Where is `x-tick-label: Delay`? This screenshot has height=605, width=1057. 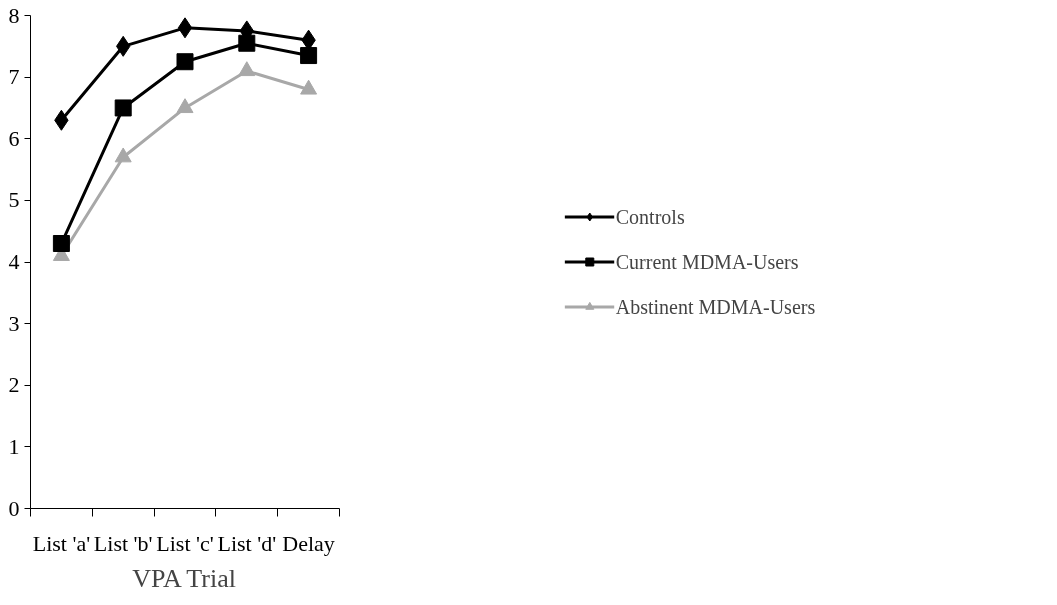 x-tick-label: Delay is located at coordinates (308, 543).